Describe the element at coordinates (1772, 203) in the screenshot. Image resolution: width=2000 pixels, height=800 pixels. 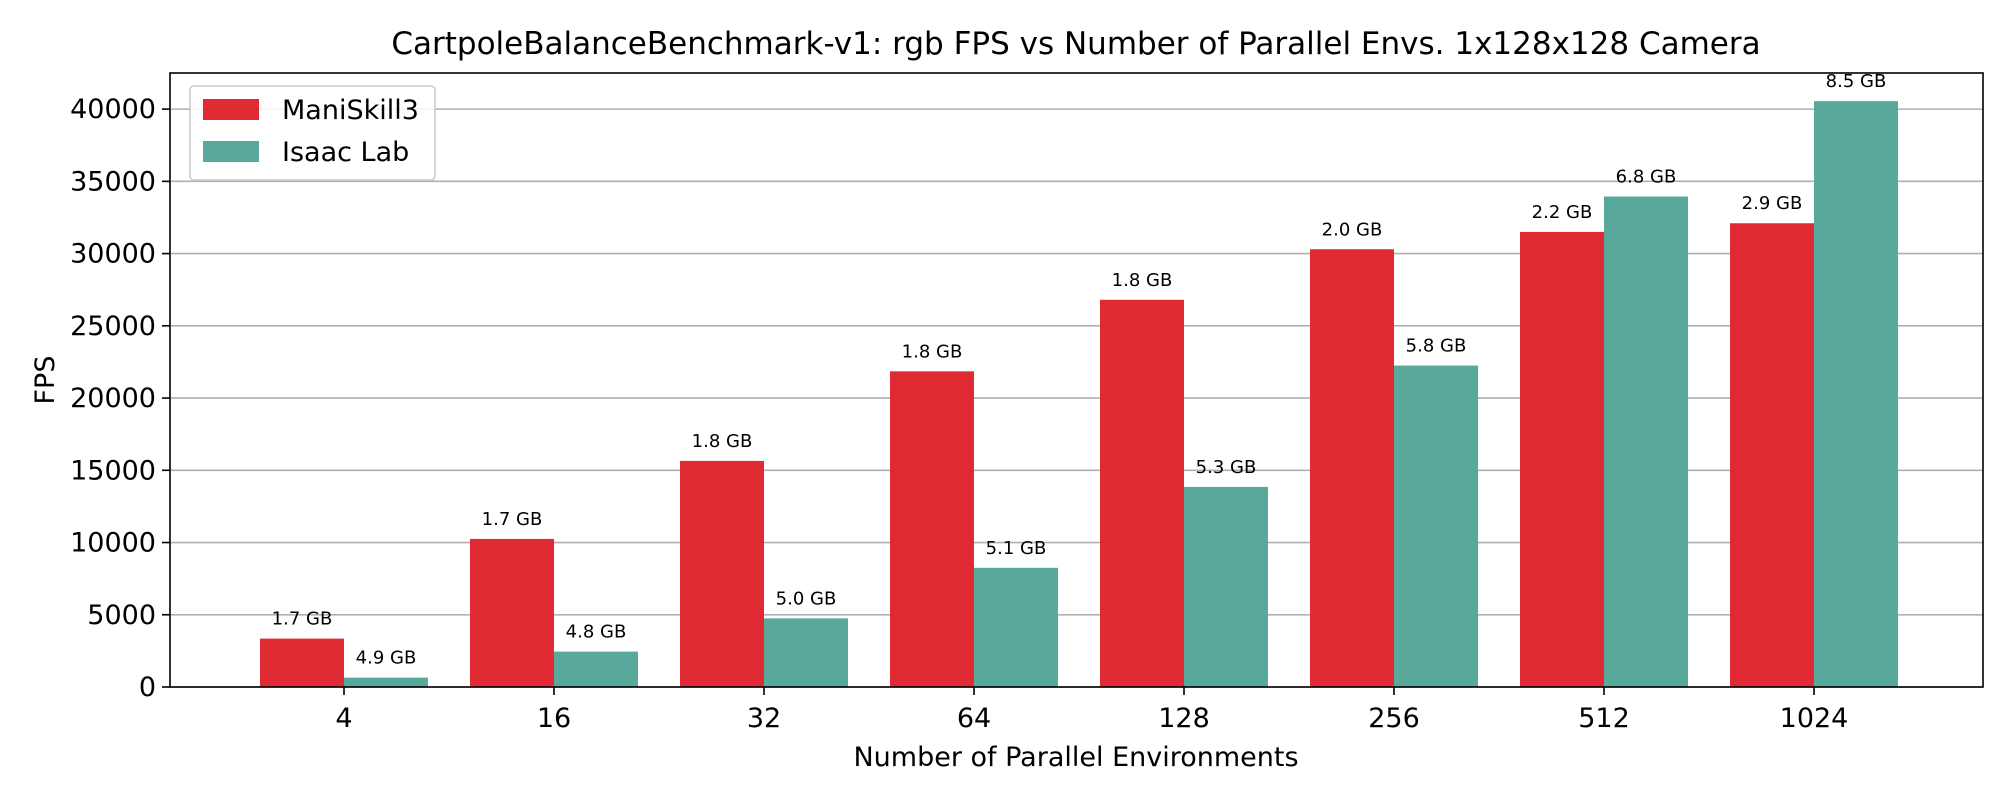
I see `data-label-maniskill3-1024: 2.9 GB` at that location.